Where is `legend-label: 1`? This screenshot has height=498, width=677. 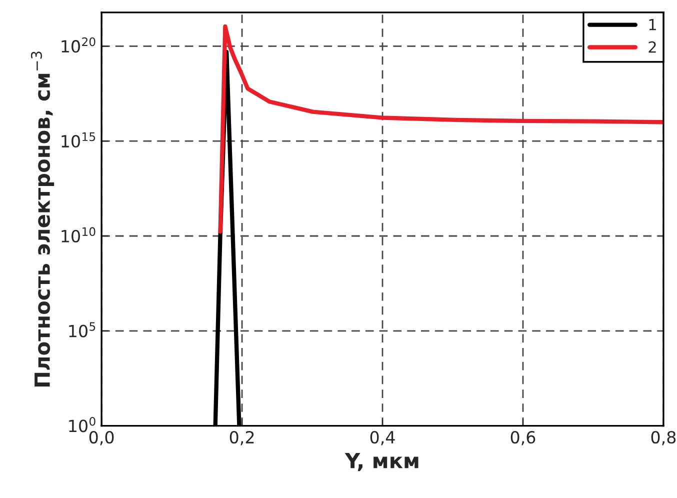 legend-label: 1 is located at coordinates (652, 24).